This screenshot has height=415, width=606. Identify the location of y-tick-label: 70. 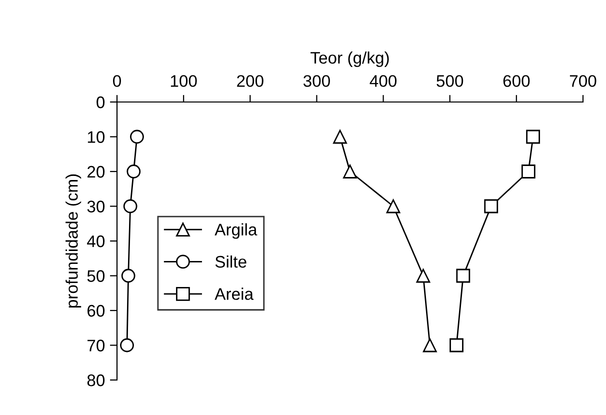
(96, 346).